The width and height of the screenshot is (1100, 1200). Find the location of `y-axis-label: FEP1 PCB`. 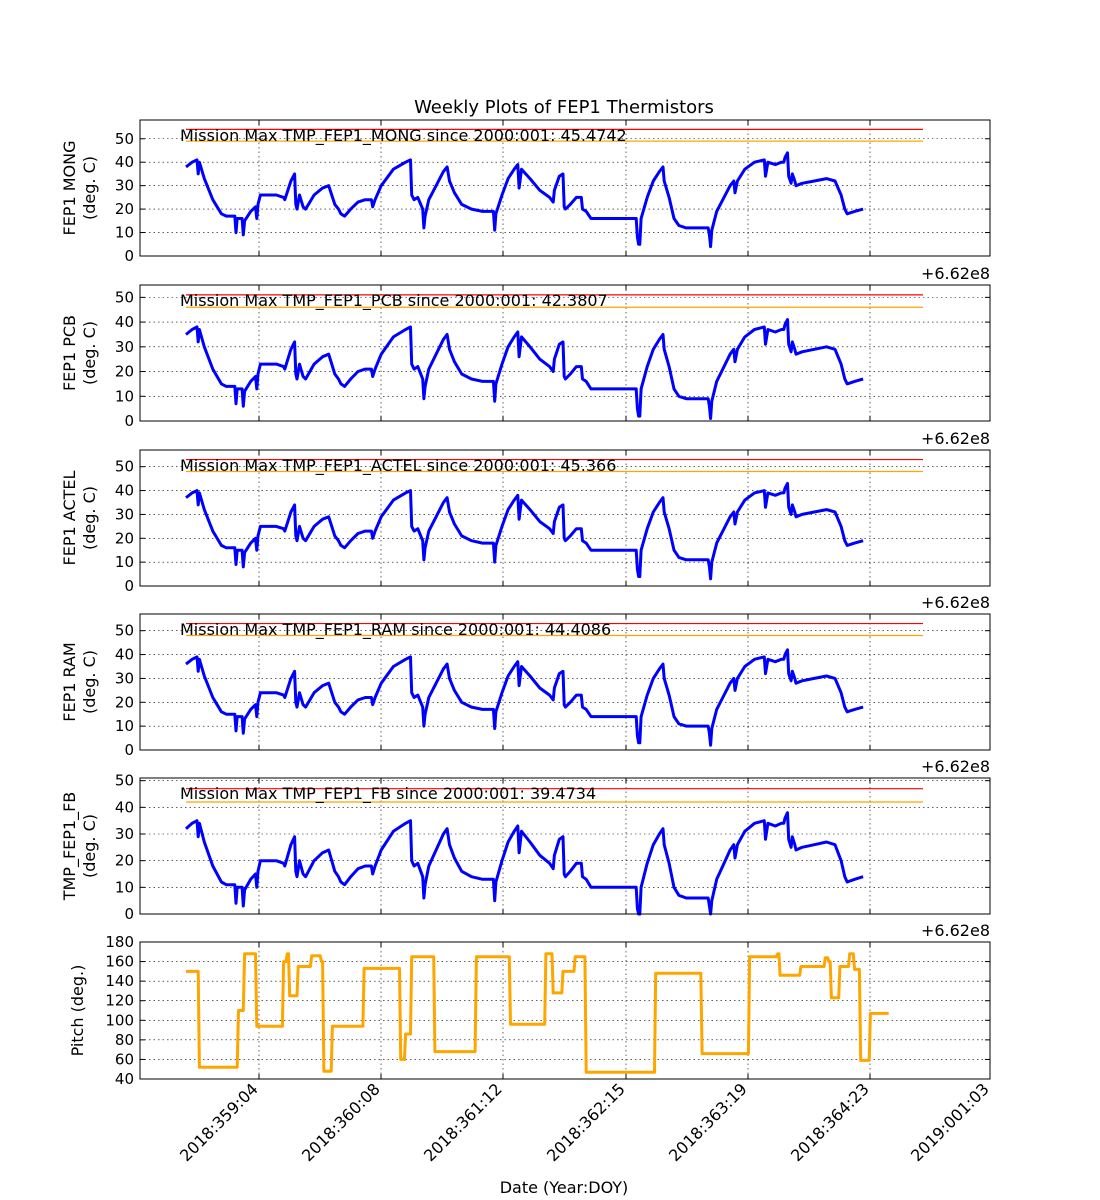

y-axis-label: FEP1 PCB is located at coordinates (69, 353).